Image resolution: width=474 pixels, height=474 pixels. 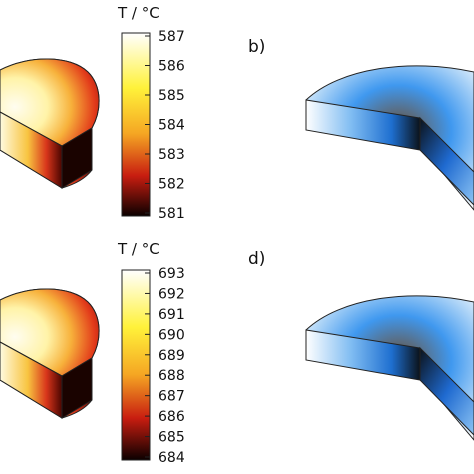 I want to click on colorbar-tick-label: 582, so click(x=171, y=185).